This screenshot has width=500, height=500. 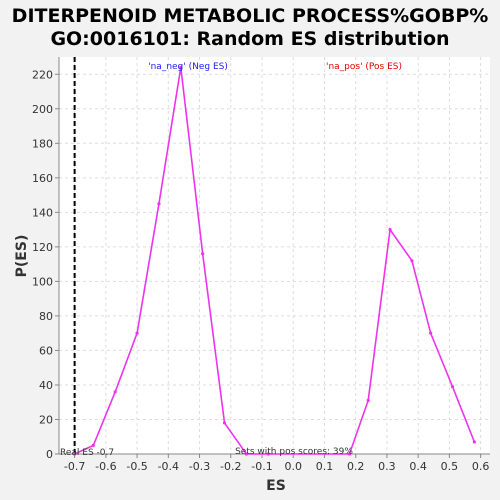 What do you see at coordinates (356, 466) in the screenshot?
I see `x-tick-label: 0.2` at bounding box center [356, 466].